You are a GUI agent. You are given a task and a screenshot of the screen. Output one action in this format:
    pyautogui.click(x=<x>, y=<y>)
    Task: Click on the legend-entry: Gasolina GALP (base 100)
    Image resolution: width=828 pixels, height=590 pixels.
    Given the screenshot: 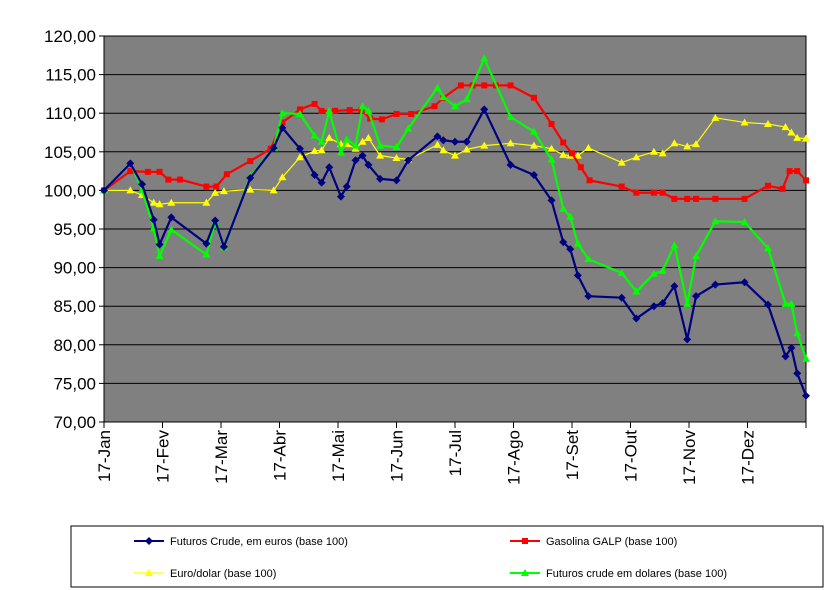 What is the action you would take?
    pyautogui.click(x=593, y=542)
    